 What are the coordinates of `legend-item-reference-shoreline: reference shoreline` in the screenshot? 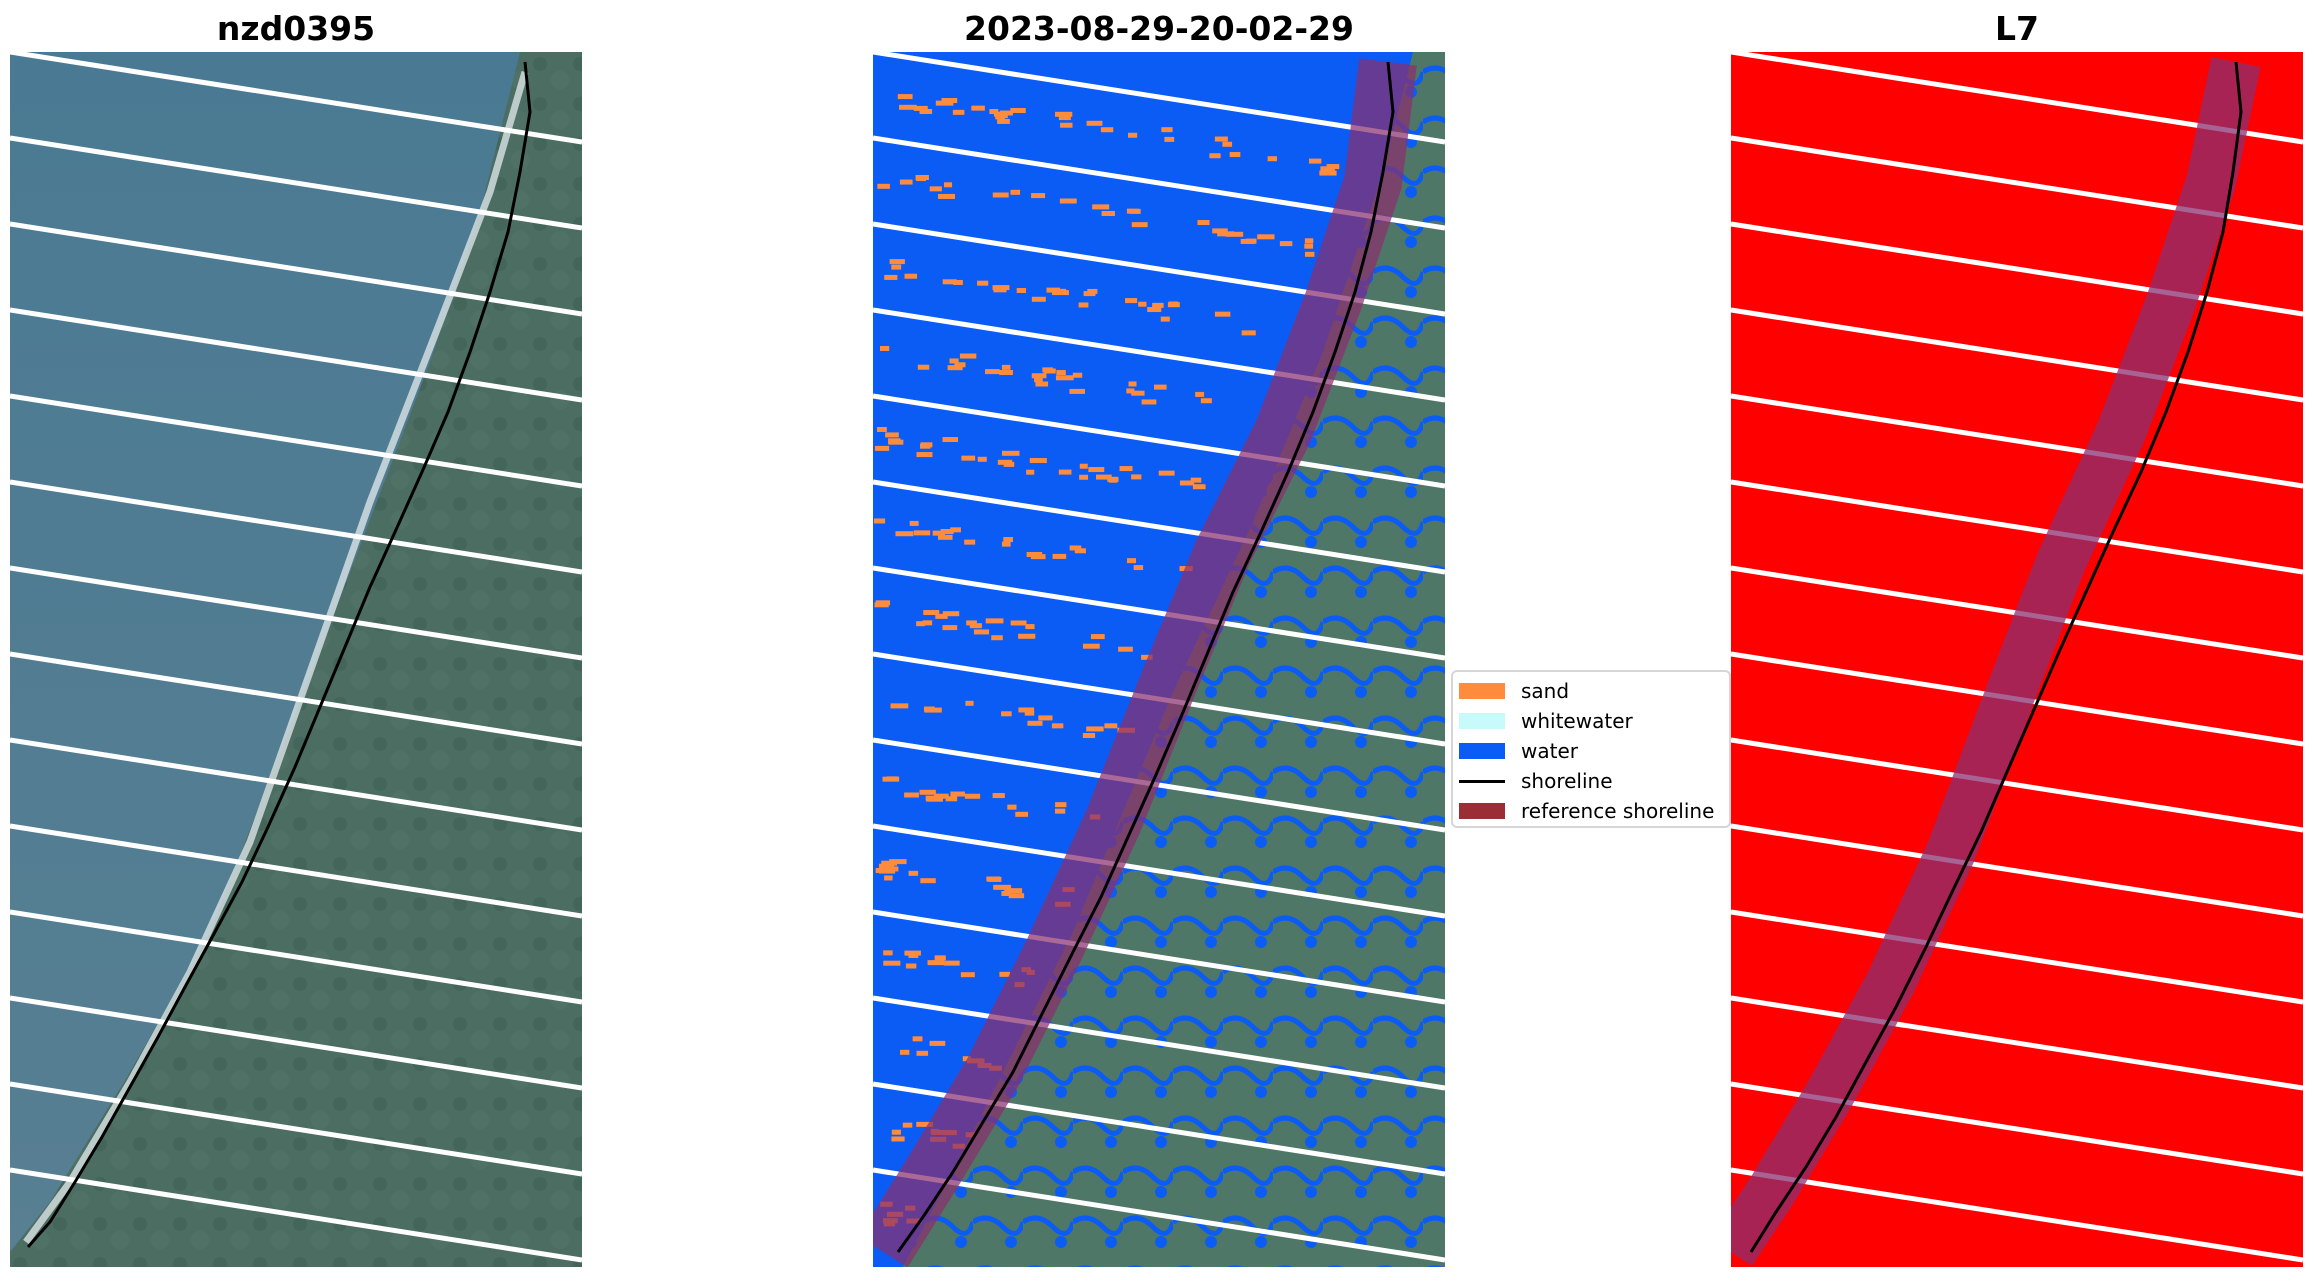 It's located at (1591, 811).